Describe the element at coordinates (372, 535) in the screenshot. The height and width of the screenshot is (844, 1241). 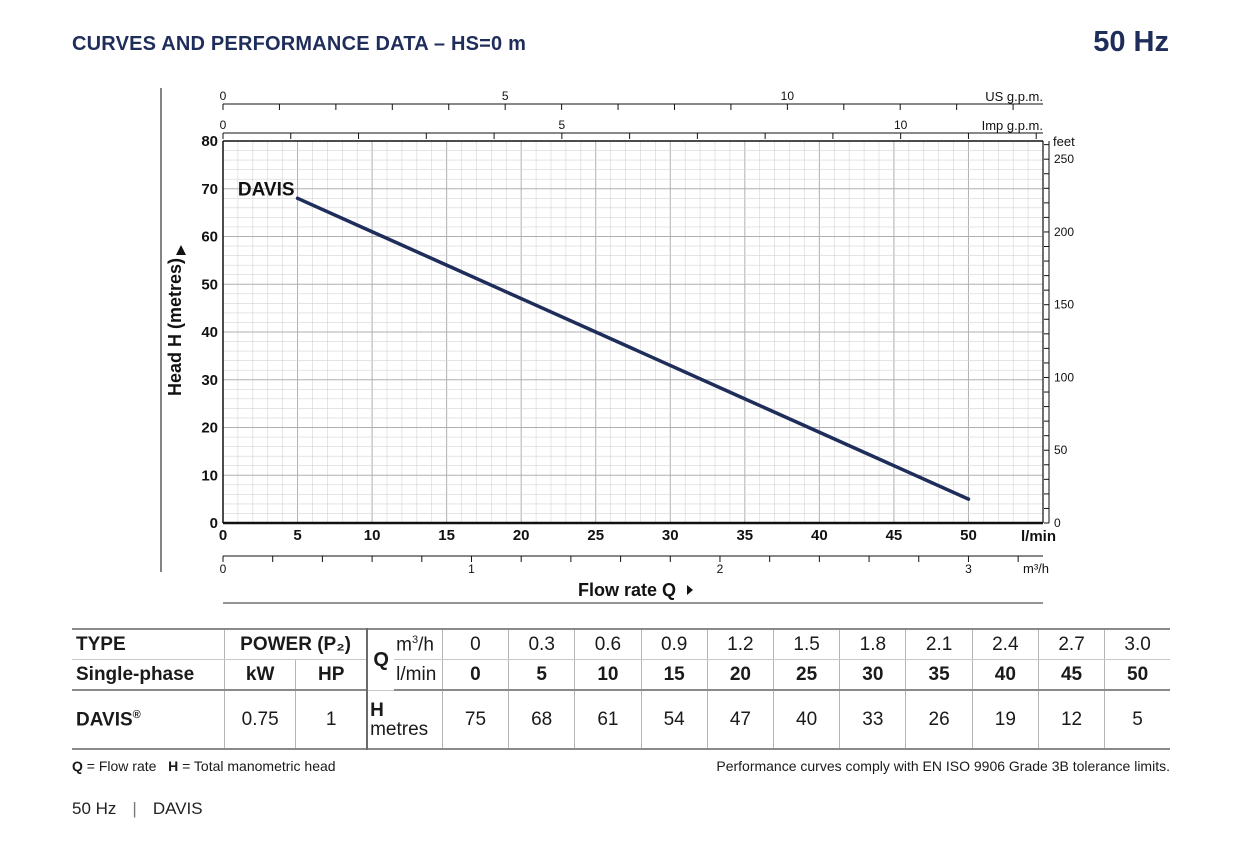
I see `x-tick-label: 10` at that location.